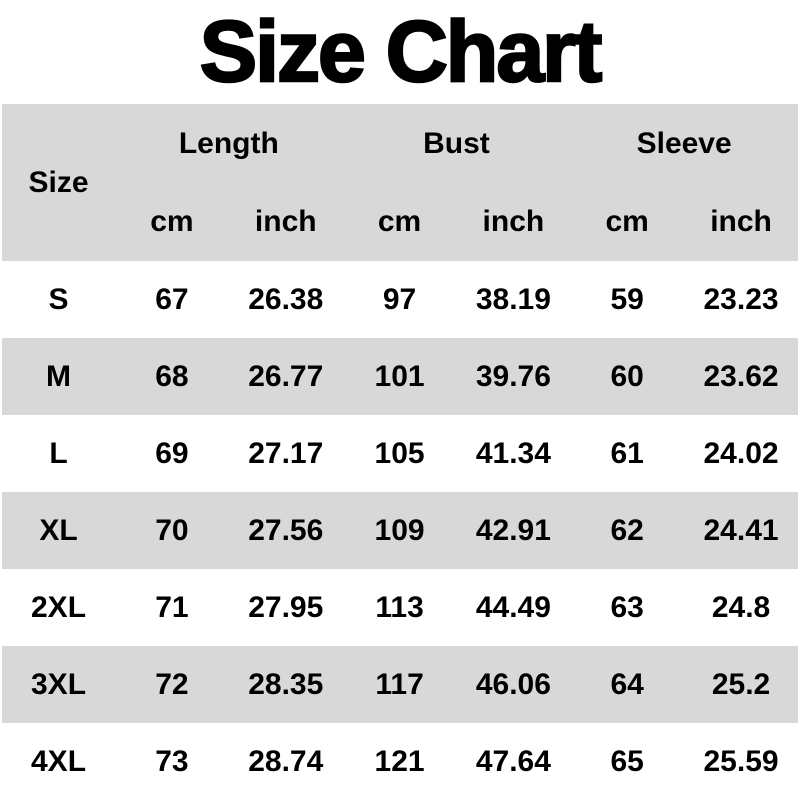 The height and width of the screenshot is (800, 800). What do you see at coordinates (513, 453) in the screenshot?
I see `bust-inch-value: 41.34` at bounding box center [513, 453].